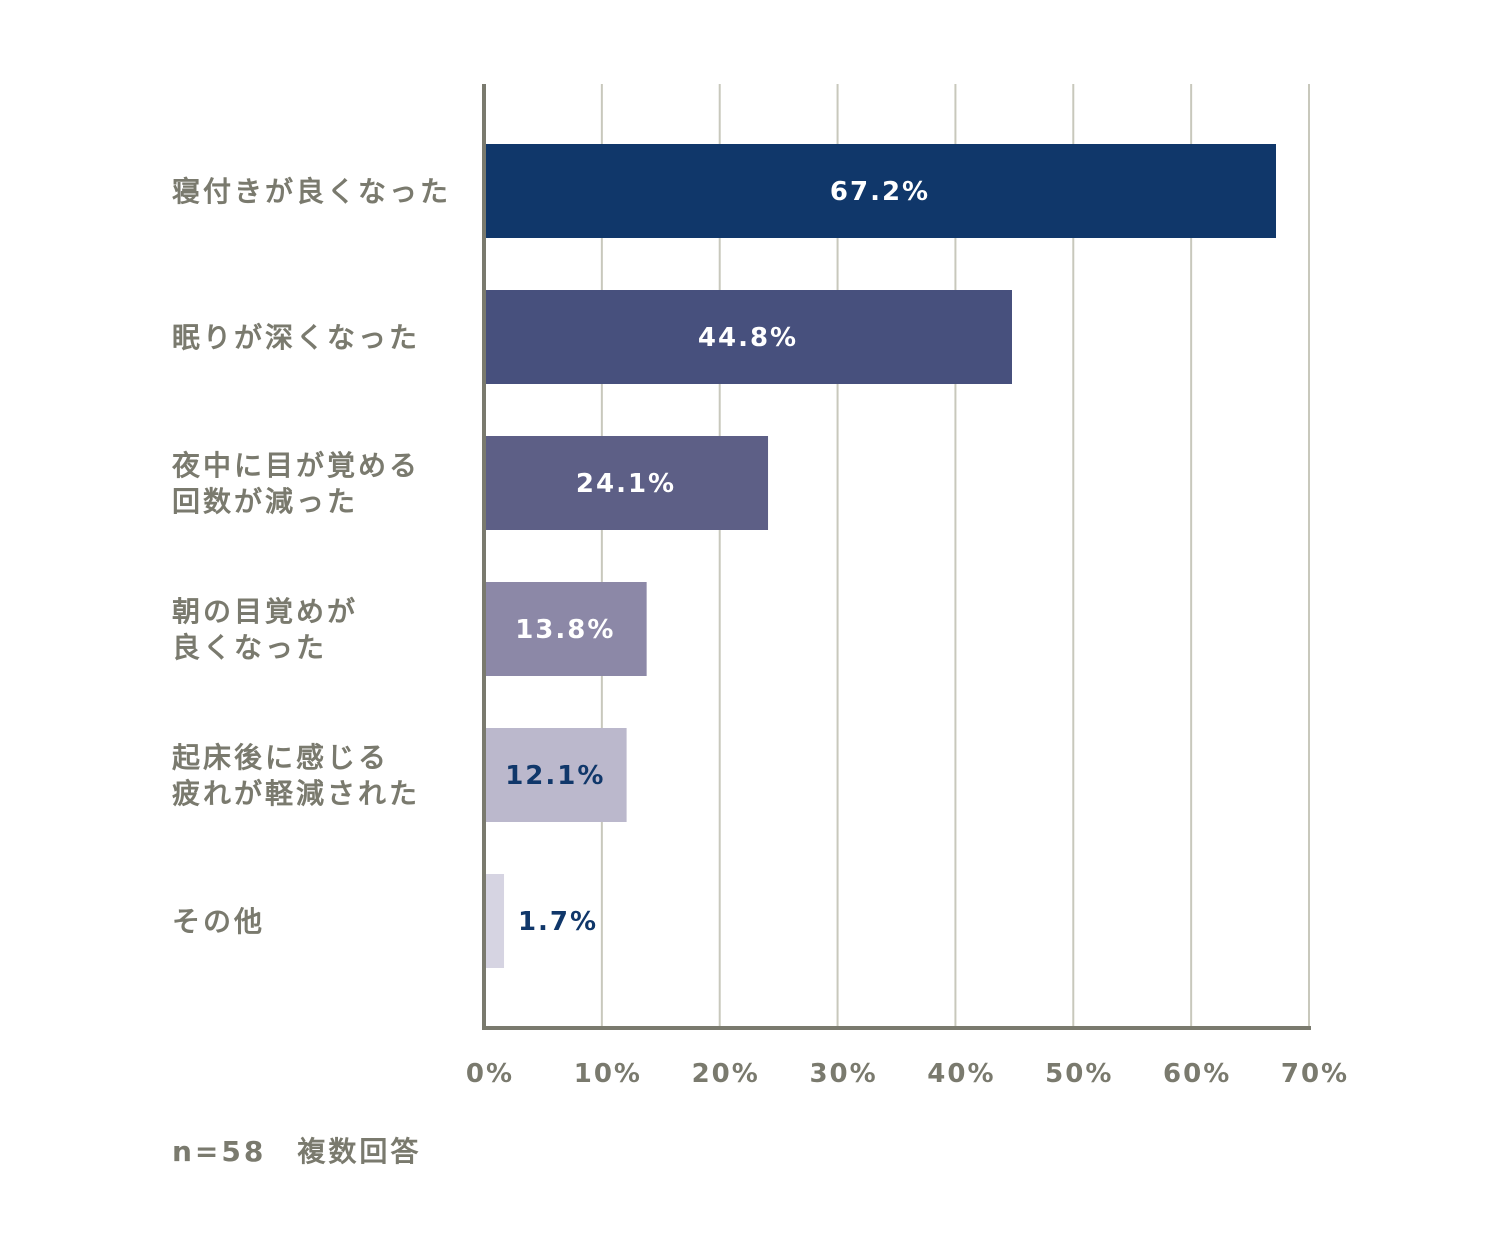 This screenshot has height=1240, width=1512. I want to click on value-label-5: 1.7%, so click(558, 922).